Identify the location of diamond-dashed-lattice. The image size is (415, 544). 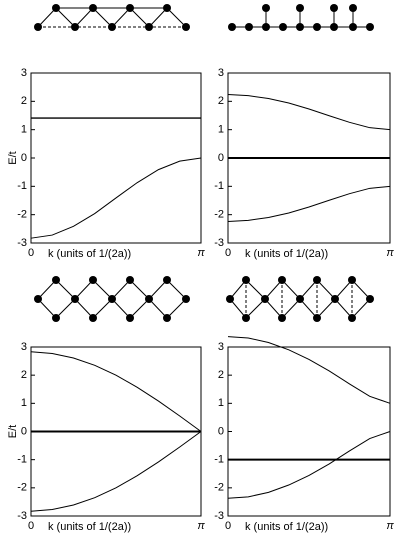
(300, 299).